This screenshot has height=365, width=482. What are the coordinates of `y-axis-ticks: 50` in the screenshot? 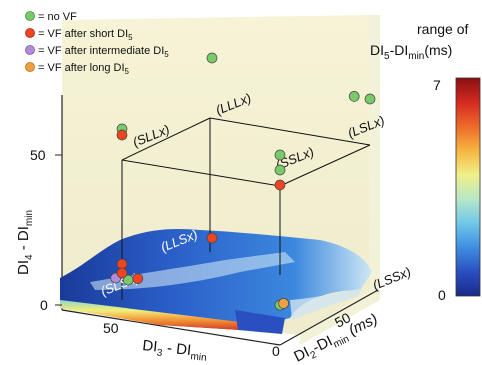 It's located at (342, 320).